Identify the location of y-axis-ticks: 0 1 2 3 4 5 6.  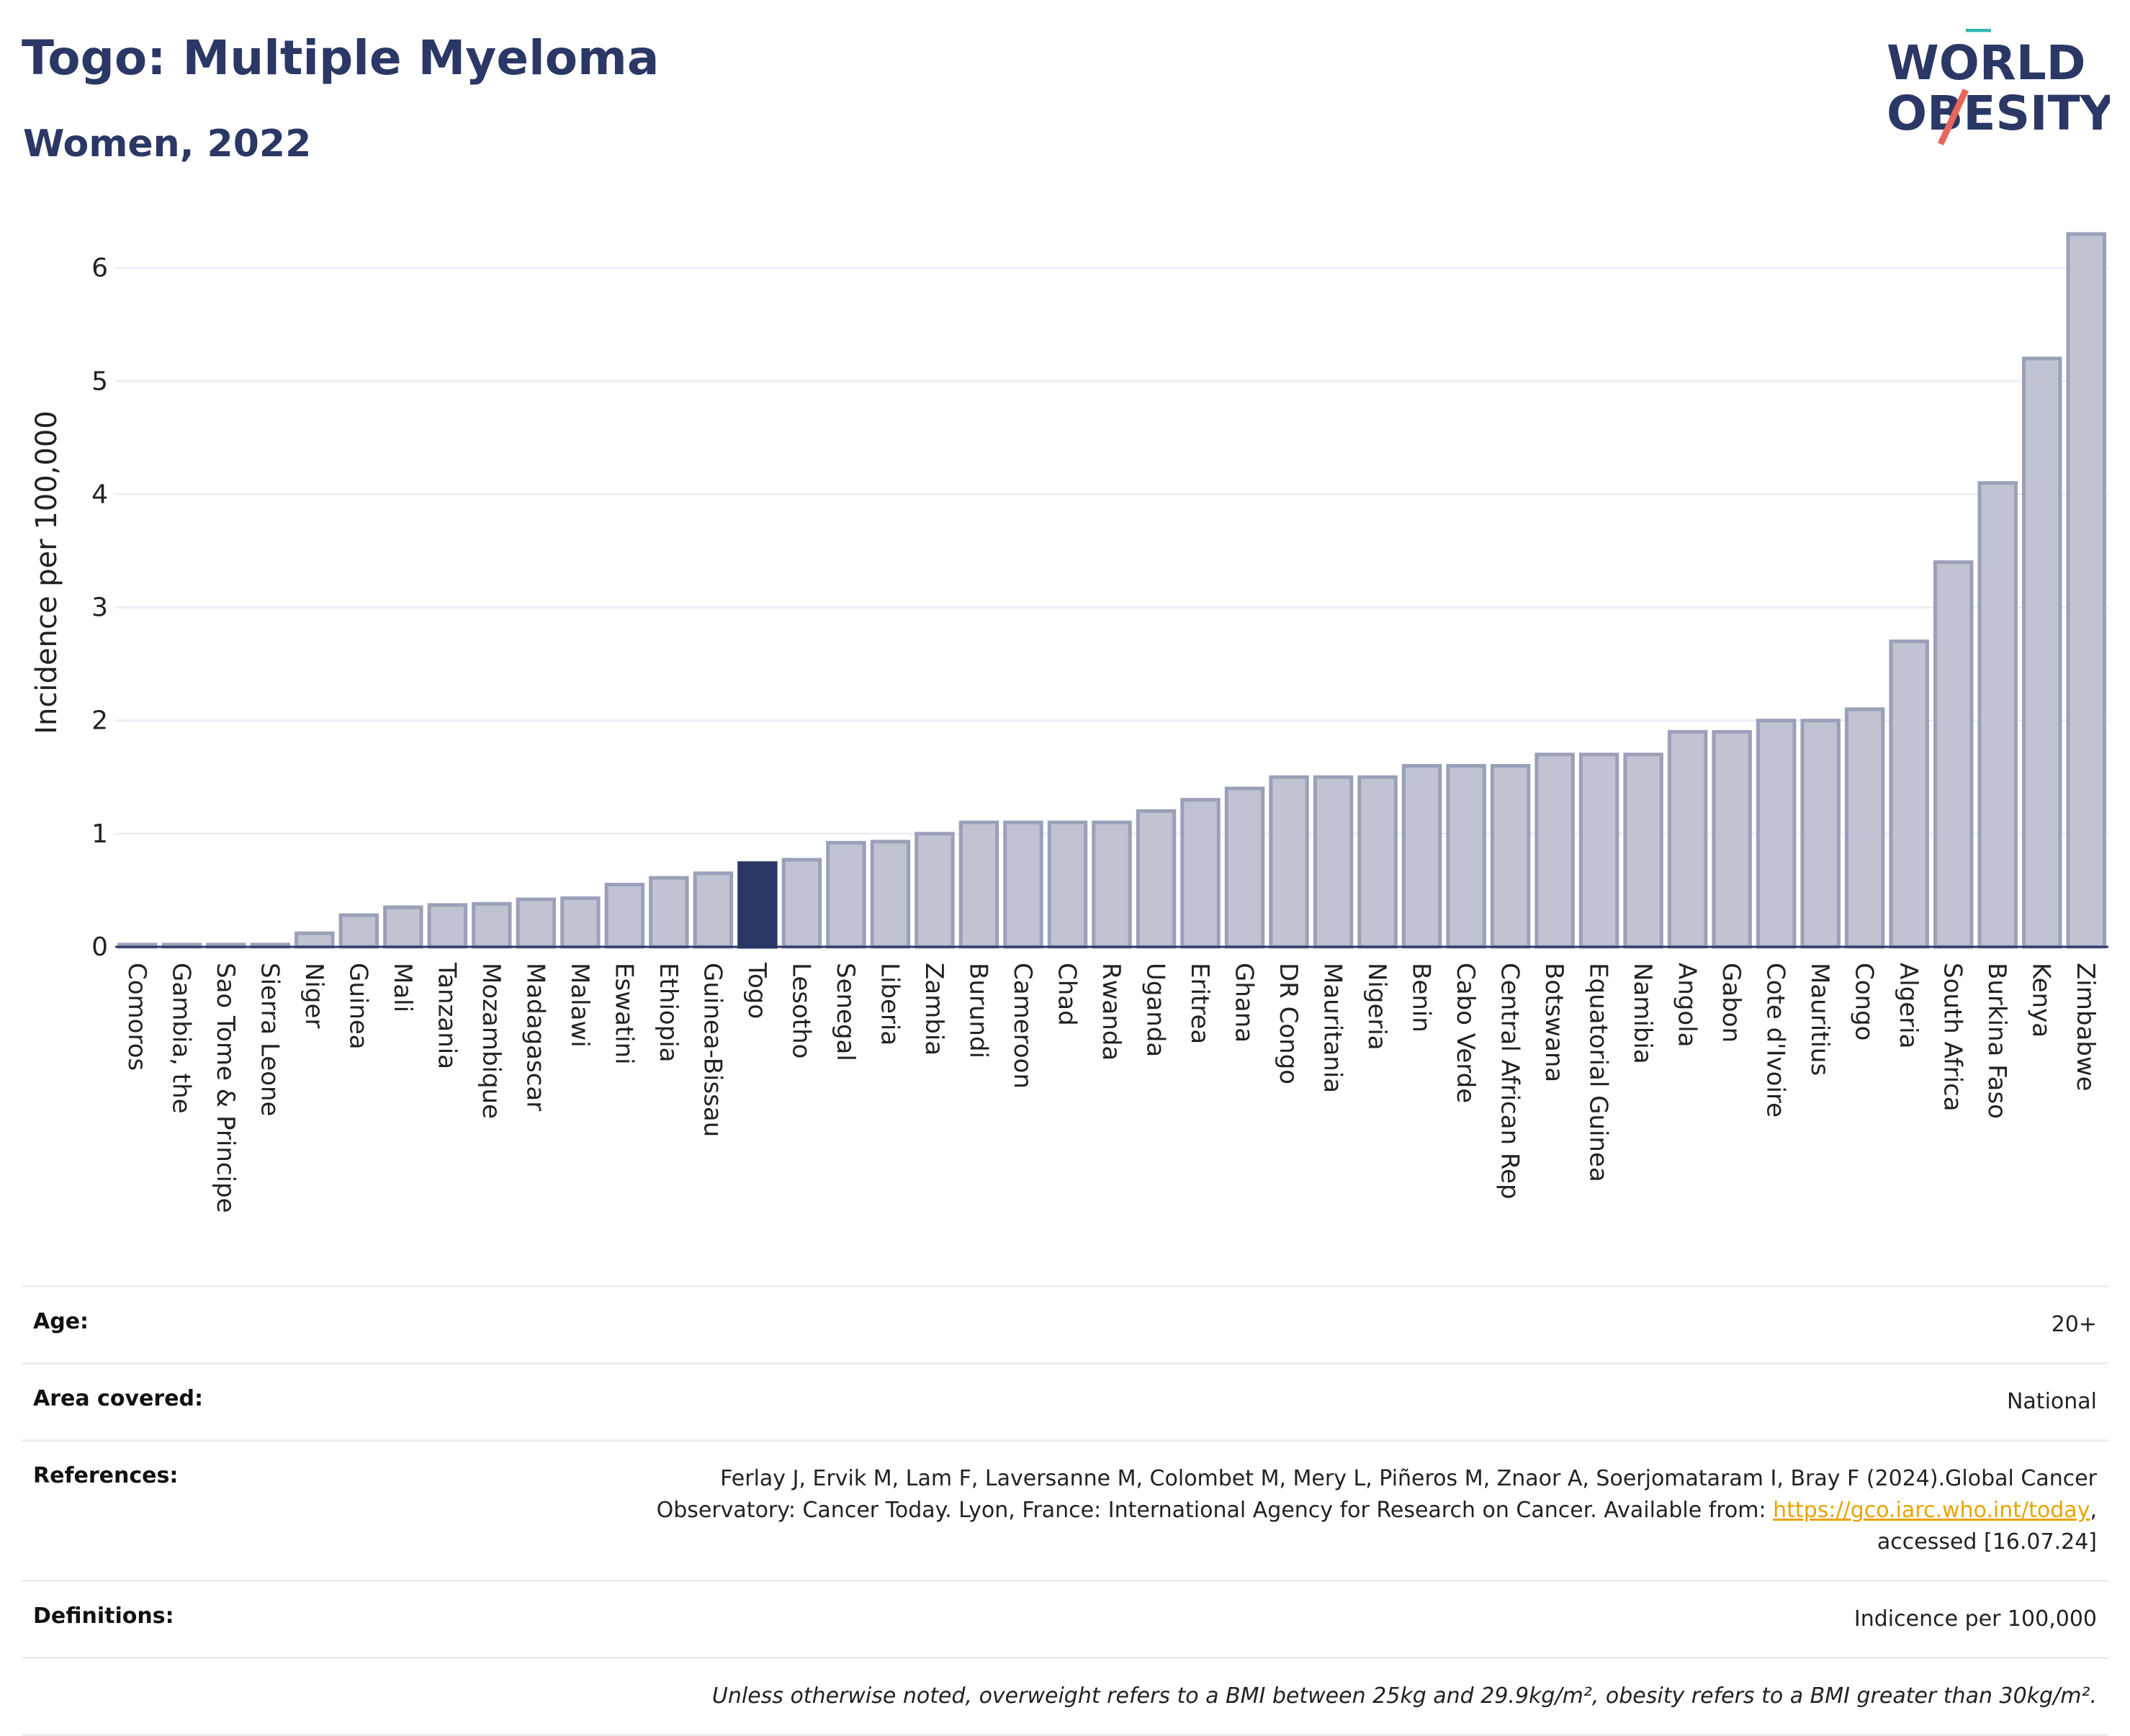
(99, 608).